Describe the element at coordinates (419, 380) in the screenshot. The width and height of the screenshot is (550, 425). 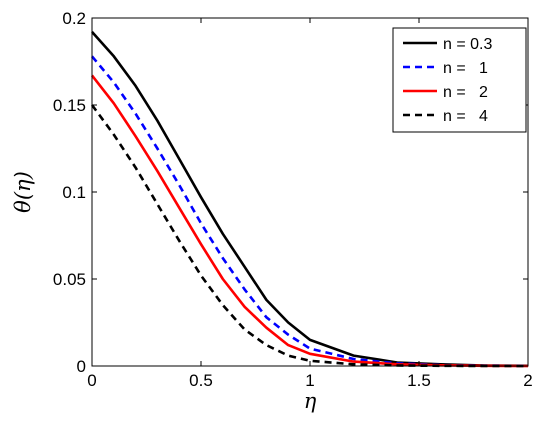
I see `x-tick-label: 1.5` at that location.